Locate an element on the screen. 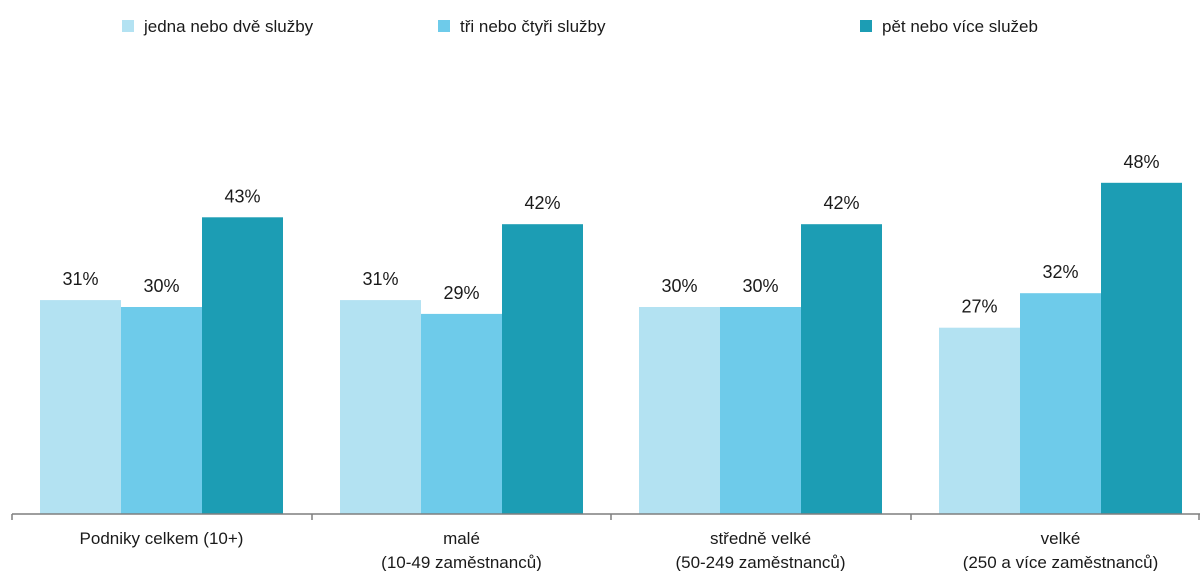 The image size is (1200, 571). value-label-s2-c4: 32% is located at coordinates (1060, 272).